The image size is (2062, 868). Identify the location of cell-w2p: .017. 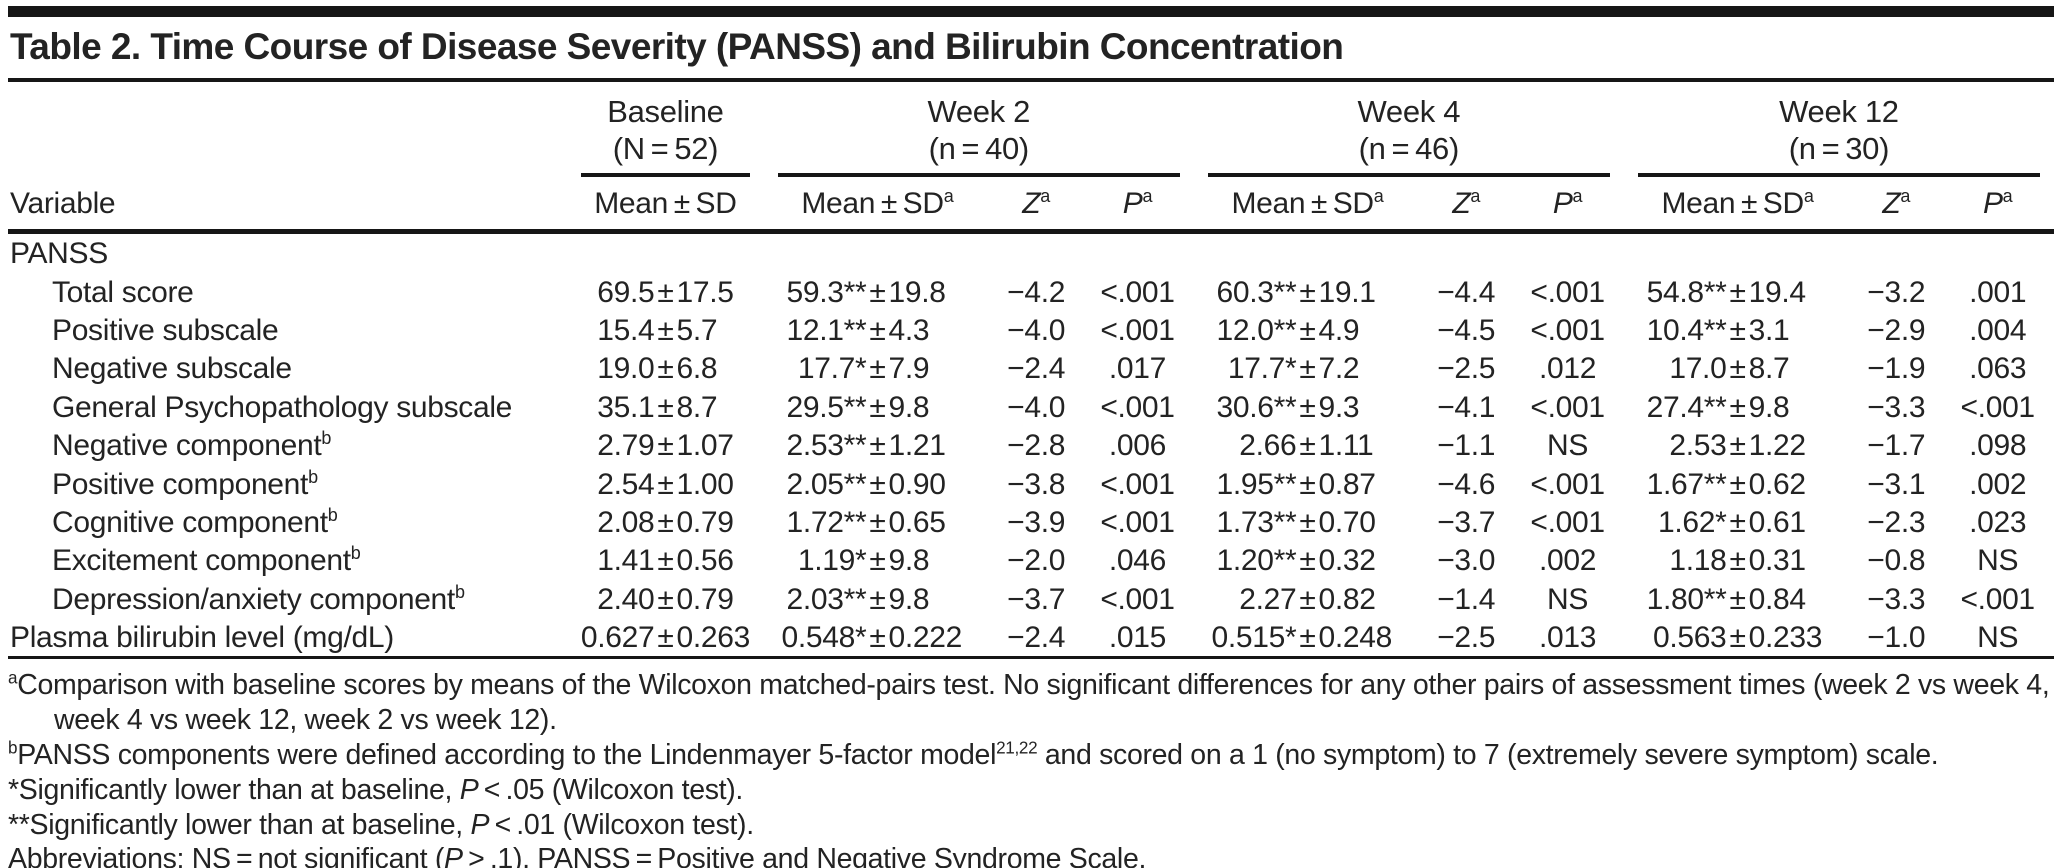
(1137, 369).